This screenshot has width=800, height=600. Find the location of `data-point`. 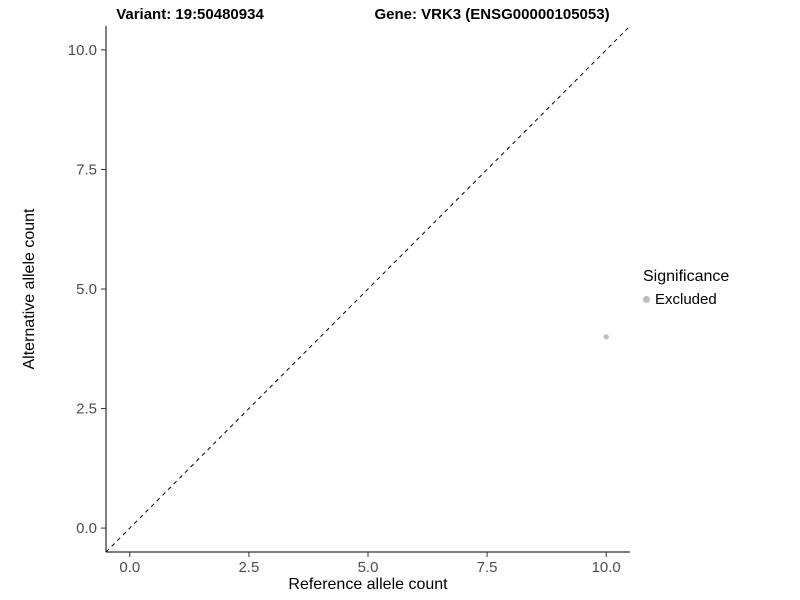

data-point is located at coordinates (606, 337).